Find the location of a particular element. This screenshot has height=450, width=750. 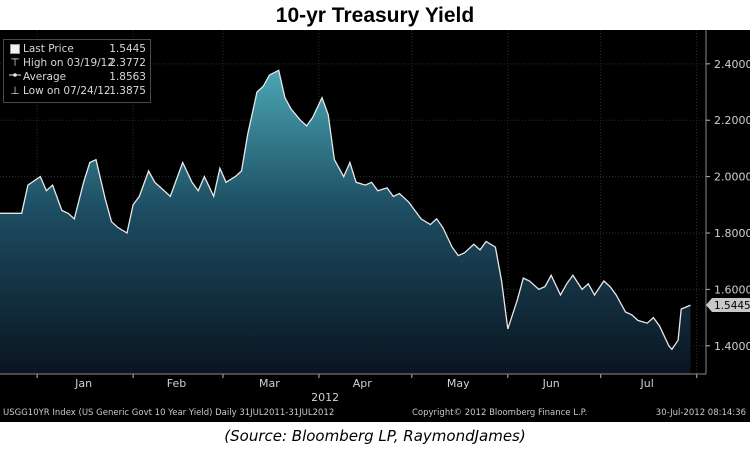

legend-item-high: ⊤ High on 03/19/12 2.3772 is located at coordinates (77, 63).